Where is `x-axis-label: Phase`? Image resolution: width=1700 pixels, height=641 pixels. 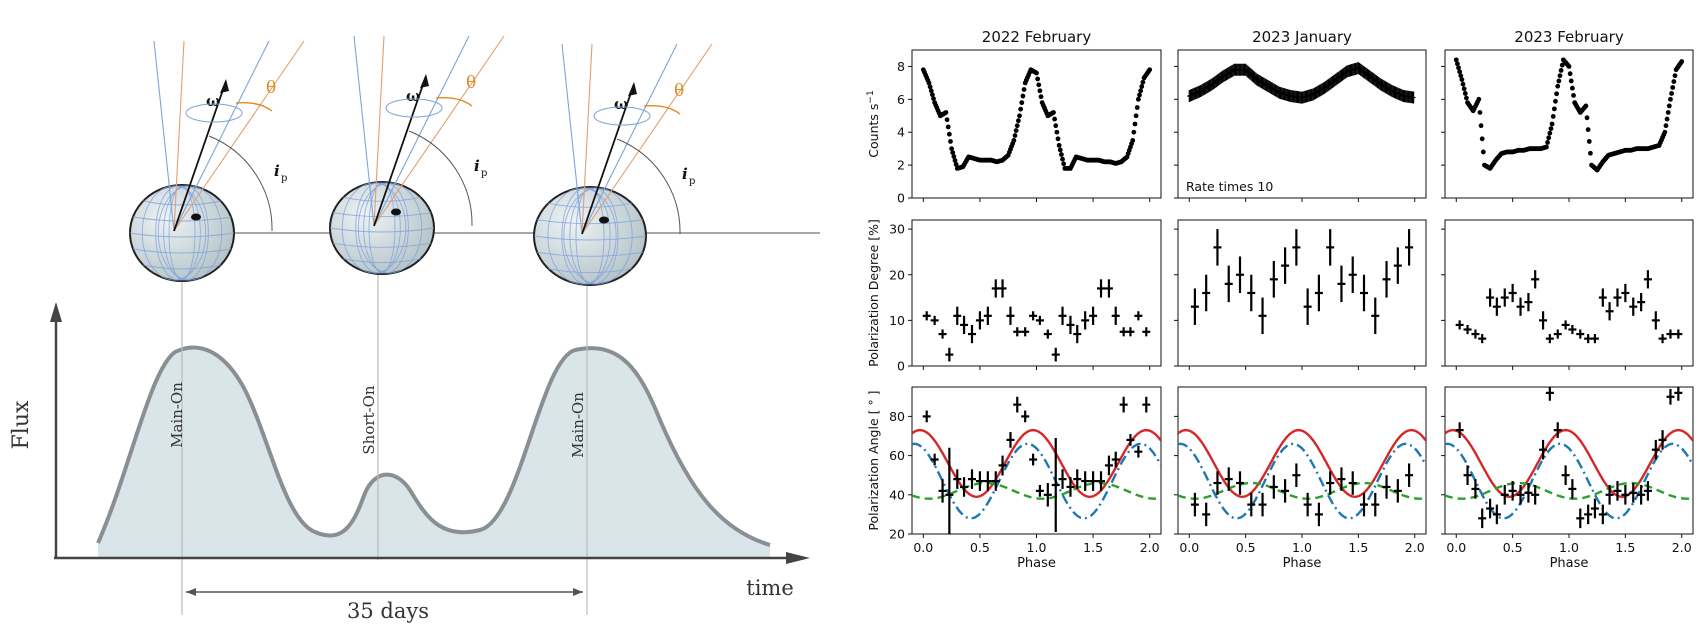
x-axis-label: Phase is located at coordinates (1569, 563).